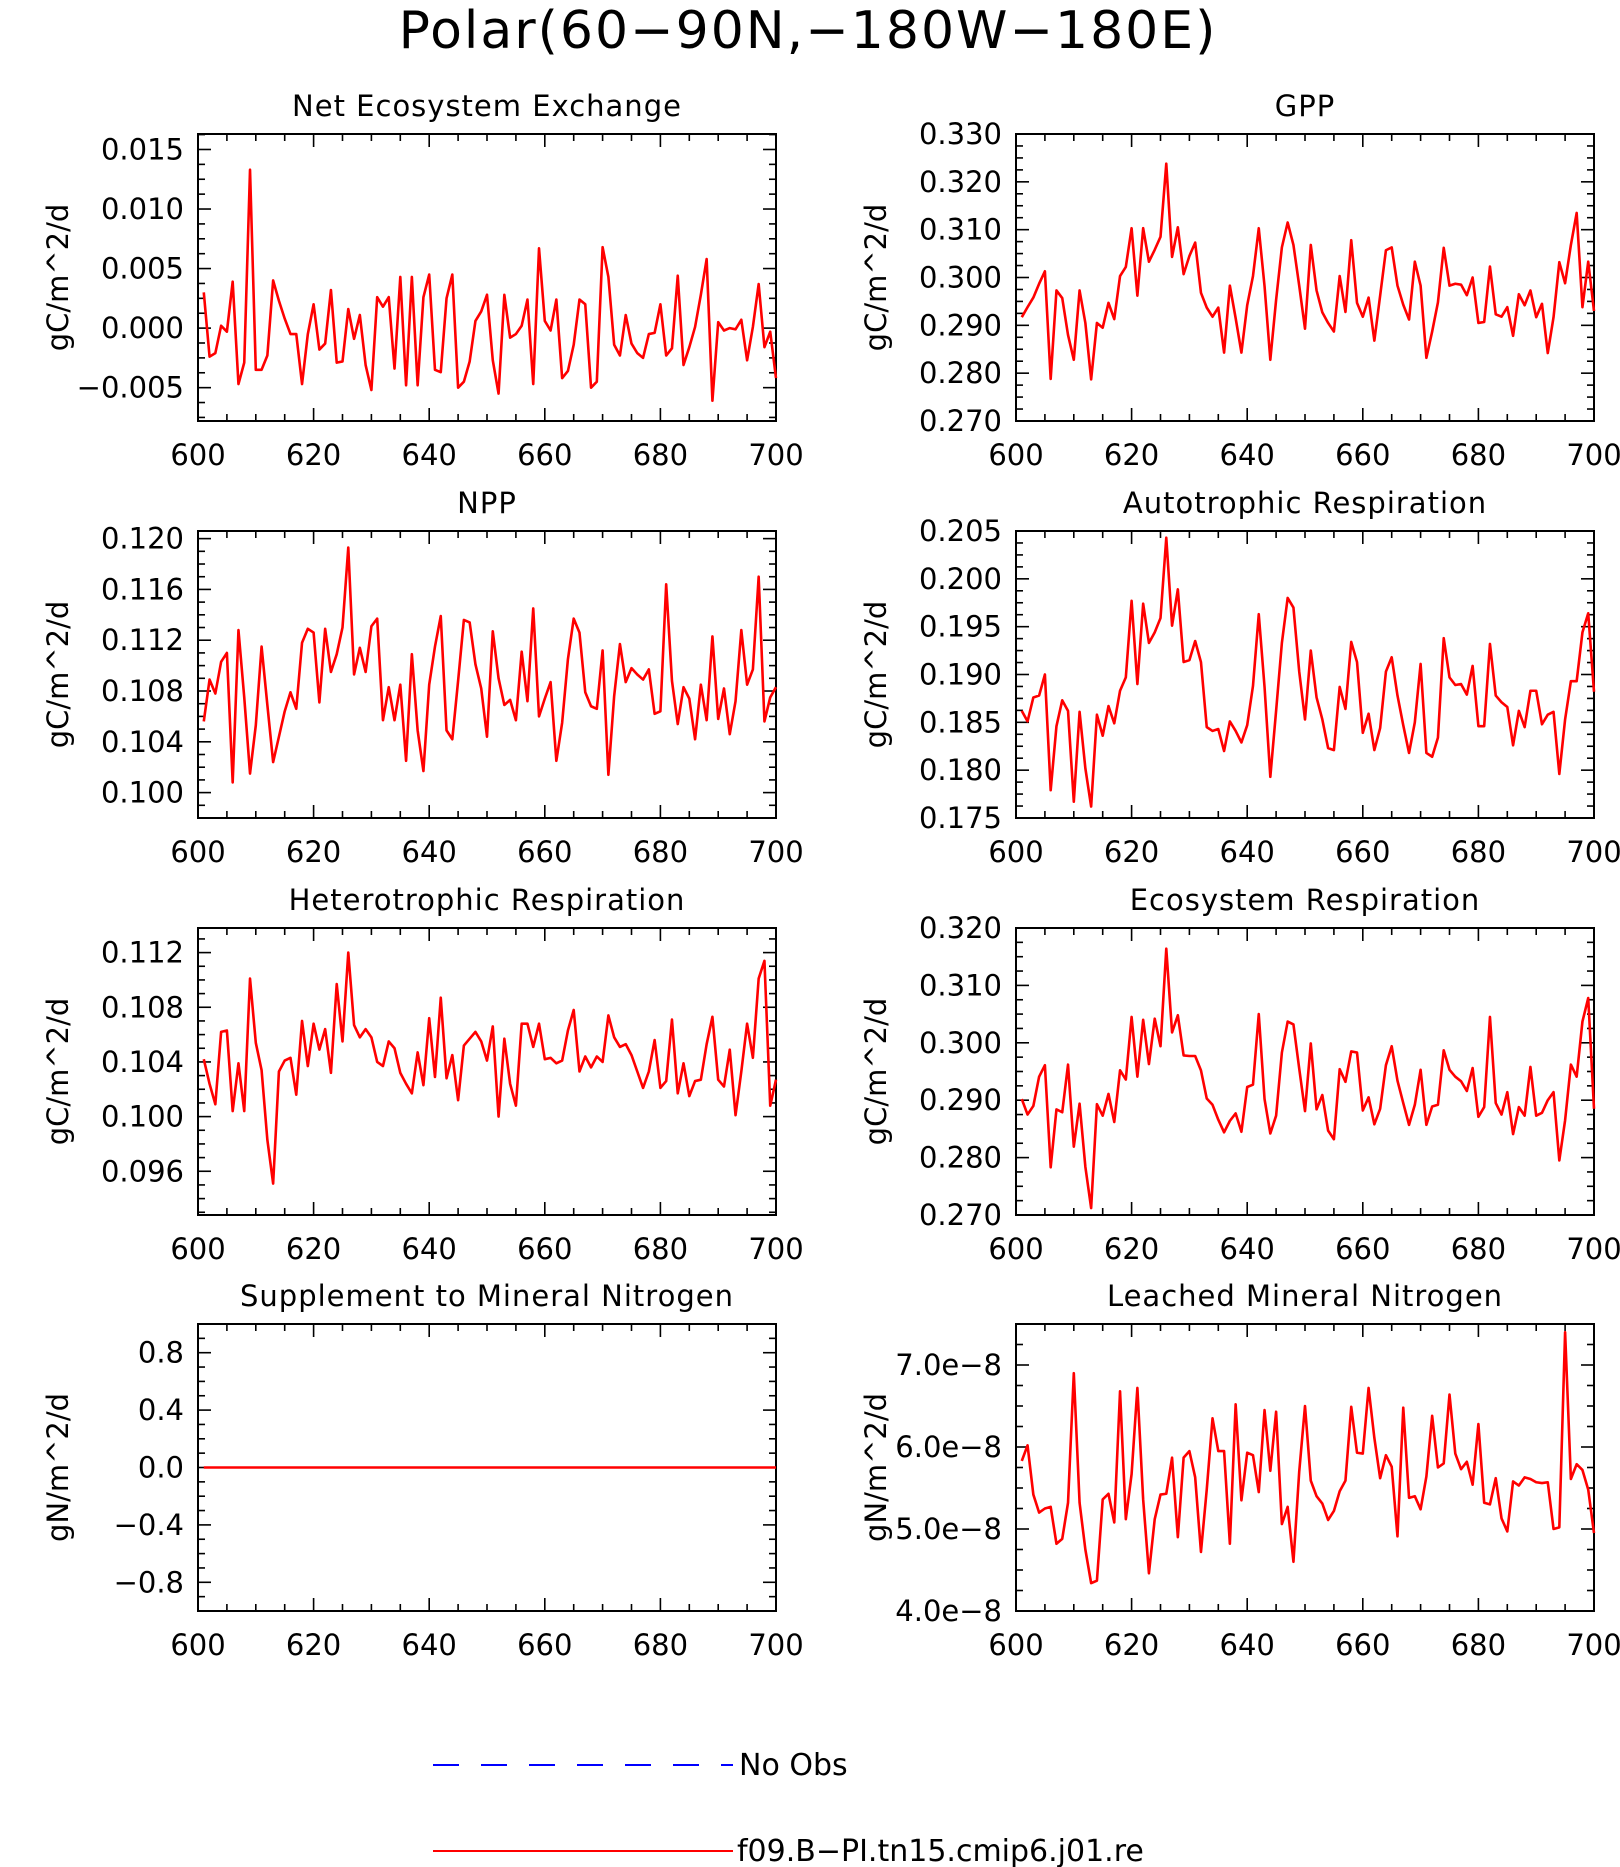 This screenshot has width=1620, height=1867. What do you see at coordinates (1308, 271) in the screenshot?
I see `gpp-series-line` at bounding box center [1308, 271].